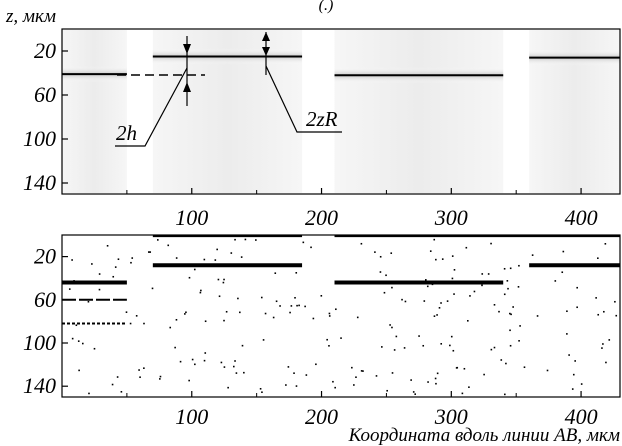  What do you see at coordinates (321, 416) in the screenshot?
I see `x-tick-label: 200` at bounding box center [321, 416].